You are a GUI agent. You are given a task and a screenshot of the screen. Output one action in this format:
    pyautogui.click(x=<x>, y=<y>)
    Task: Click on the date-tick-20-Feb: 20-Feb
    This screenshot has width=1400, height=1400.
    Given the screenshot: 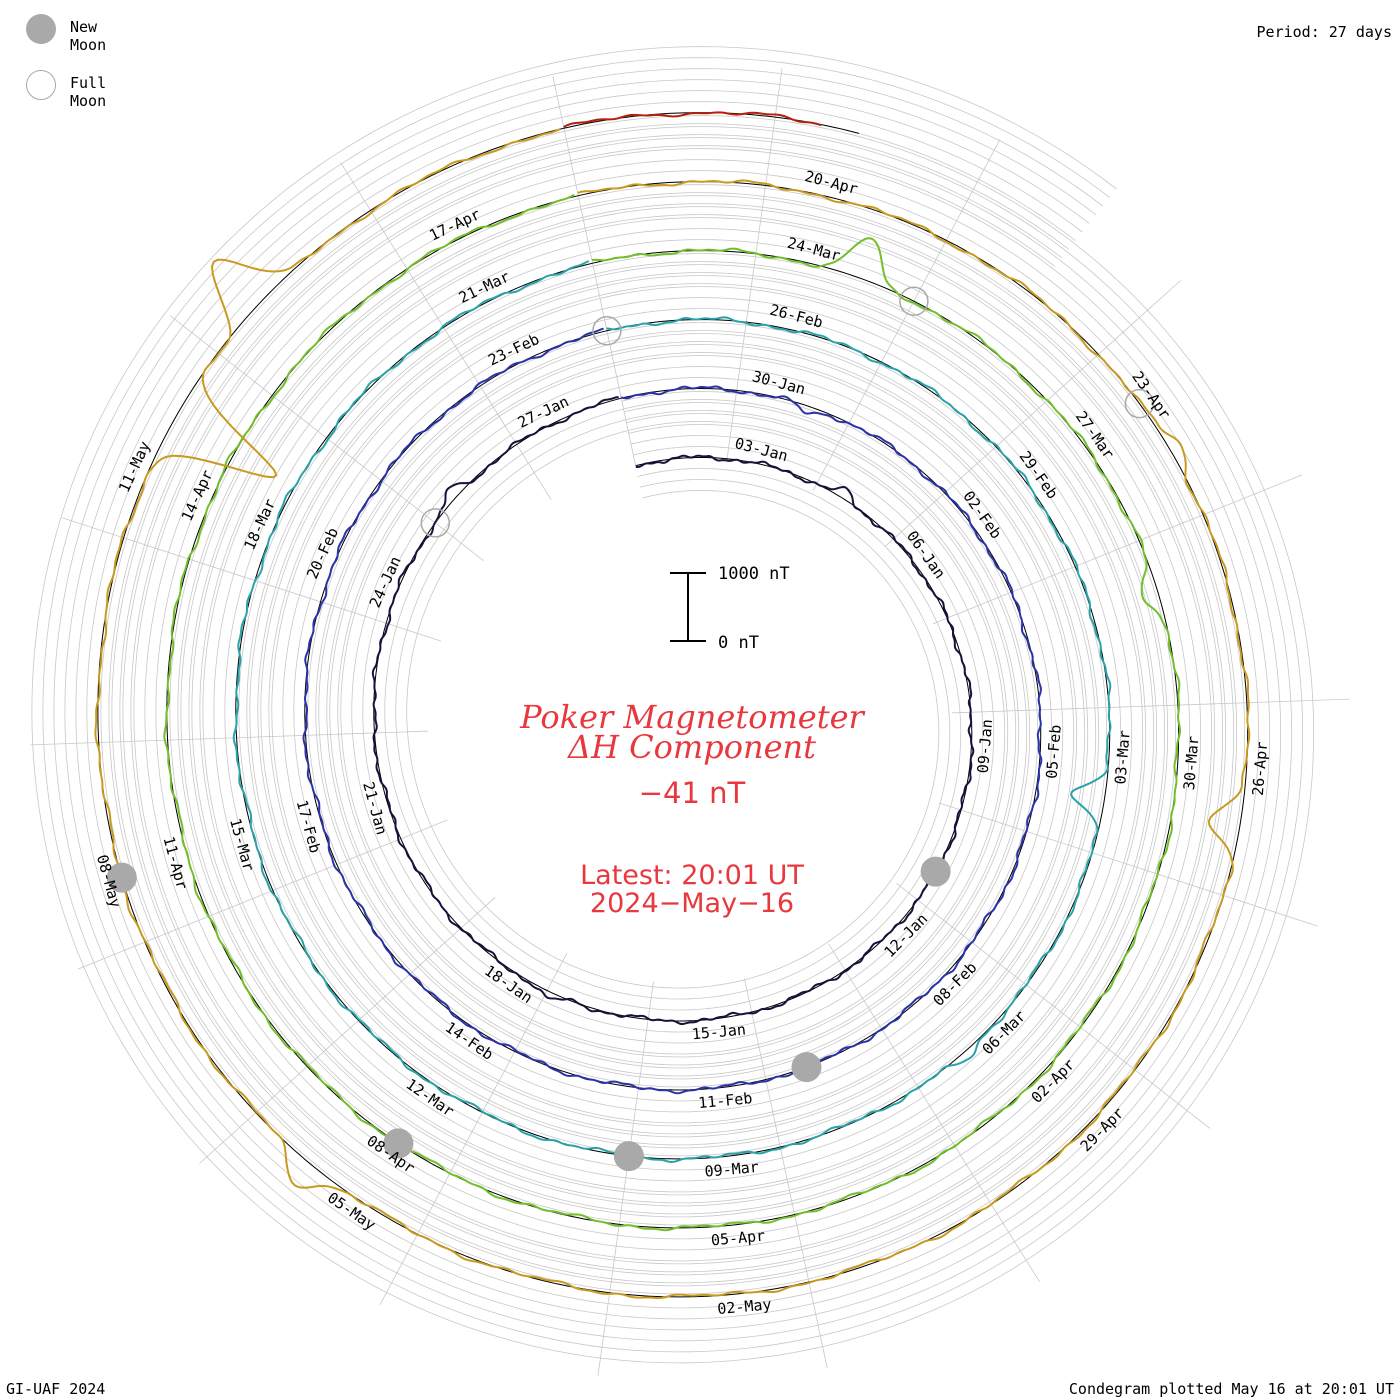 What is the action you would take?
    pyautogui.click(x=322, y=553)
    